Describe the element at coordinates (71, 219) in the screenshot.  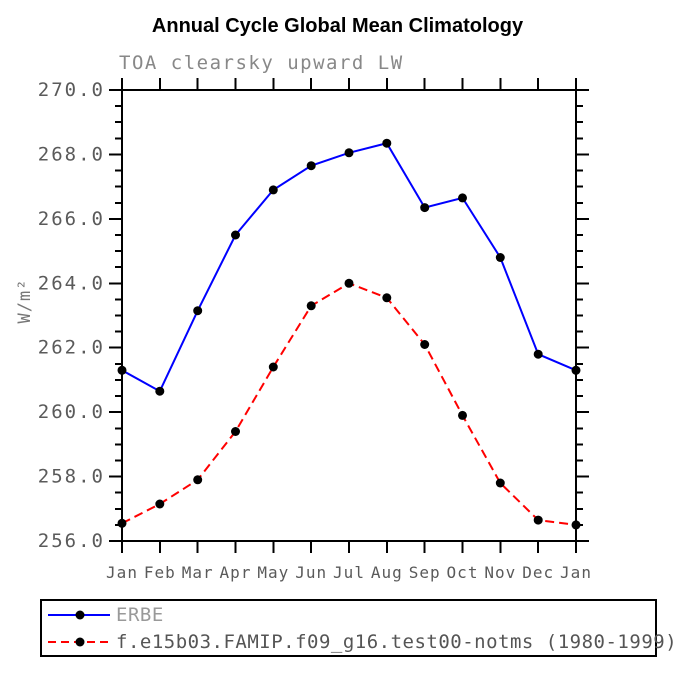
I see `y-tick-label: 266.0` at that location.